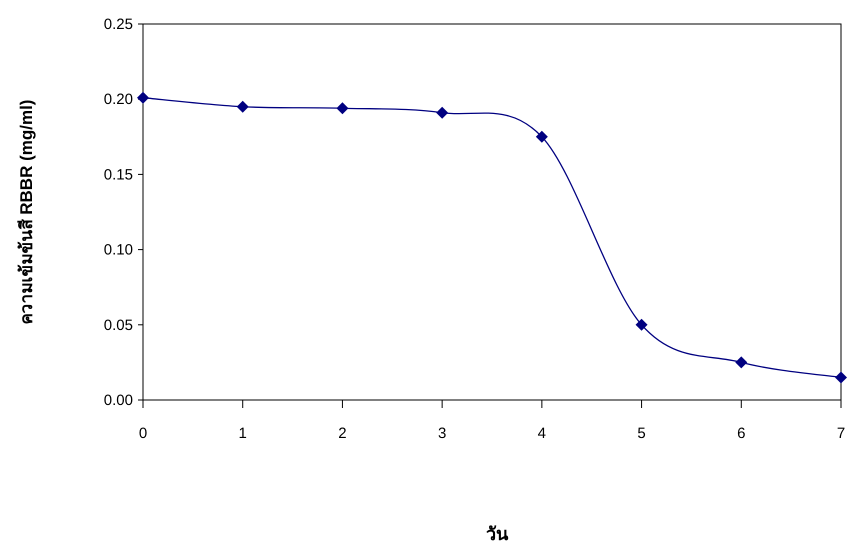  I want to click on y-tick-label: 0.20, so click(118, 99).